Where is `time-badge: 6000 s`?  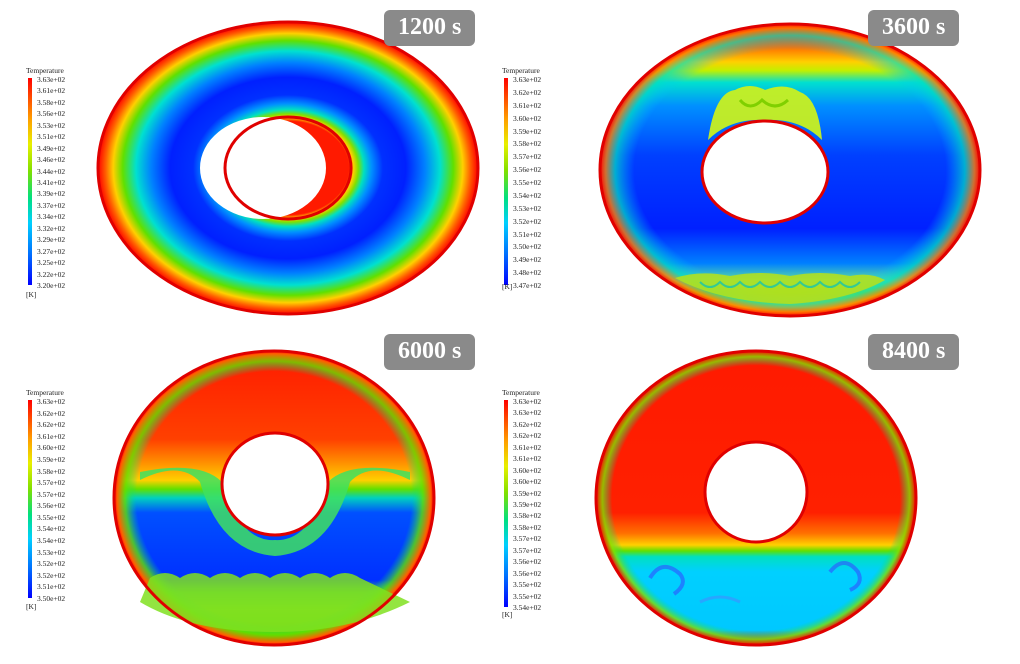 time-badge: 6000 s is located at coordinates (430, 352).